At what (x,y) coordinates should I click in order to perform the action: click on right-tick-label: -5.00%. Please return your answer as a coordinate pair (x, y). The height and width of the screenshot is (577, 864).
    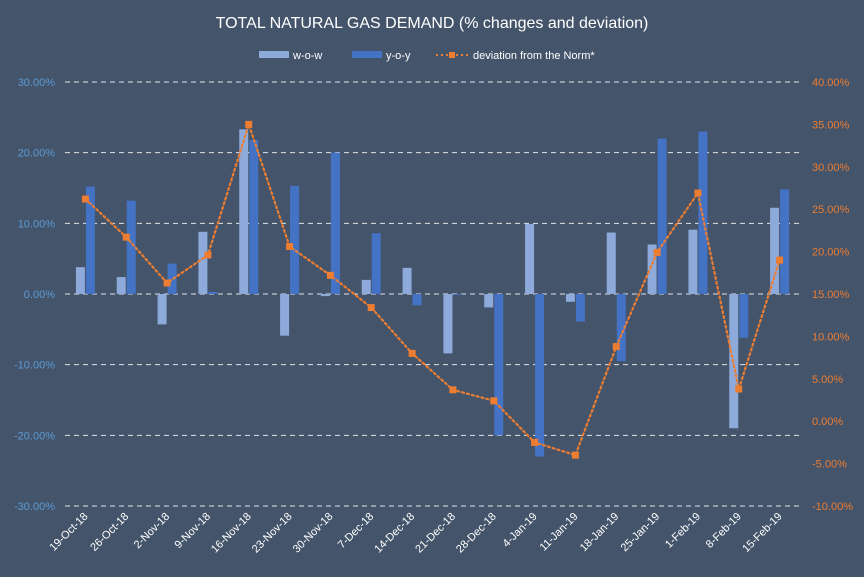
    Looking at the image, I should click on (829, 465).